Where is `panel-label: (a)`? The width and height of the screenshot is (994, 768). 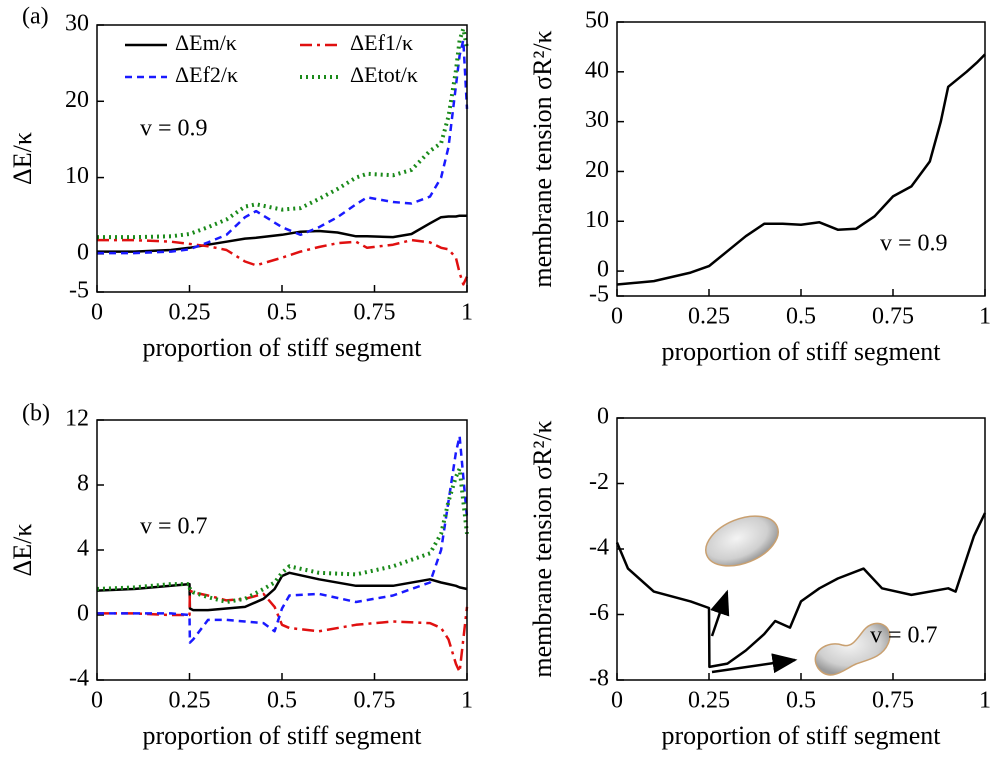
panel-label: (a) is located at coordinates (35, 17).